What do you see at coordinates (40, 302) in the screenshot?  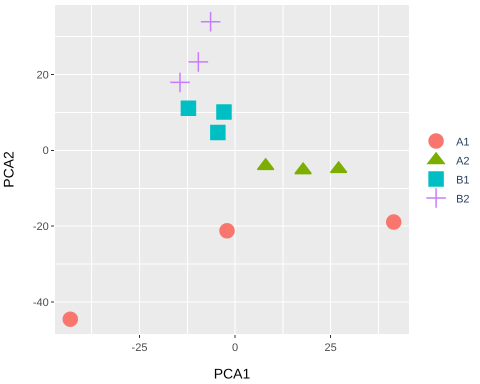 I see `y-tick-label: -40` at bounding box center [40, 302].